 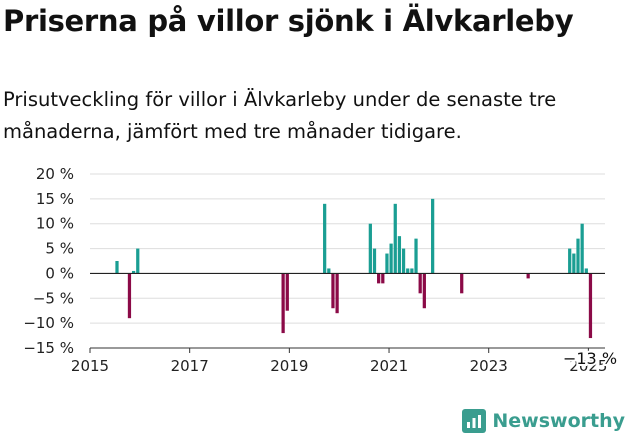 I want to click on y-tick-label: 5 %, so click(x=59, y=249).